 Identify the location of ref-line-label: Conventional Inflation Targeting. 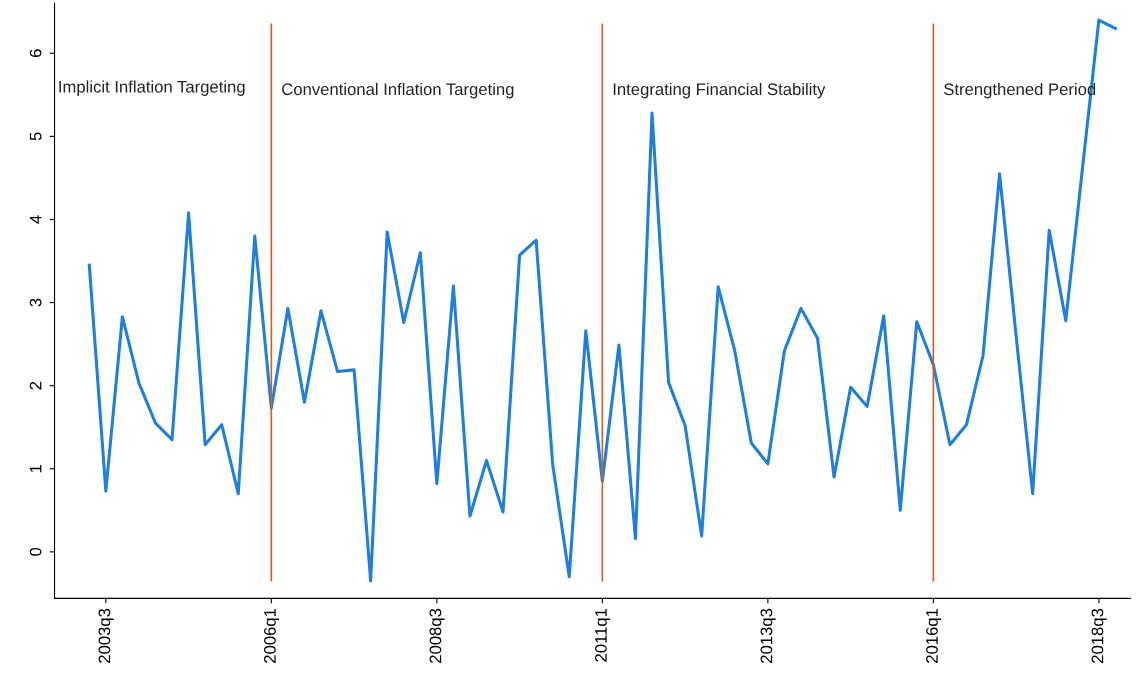
(398, 90).